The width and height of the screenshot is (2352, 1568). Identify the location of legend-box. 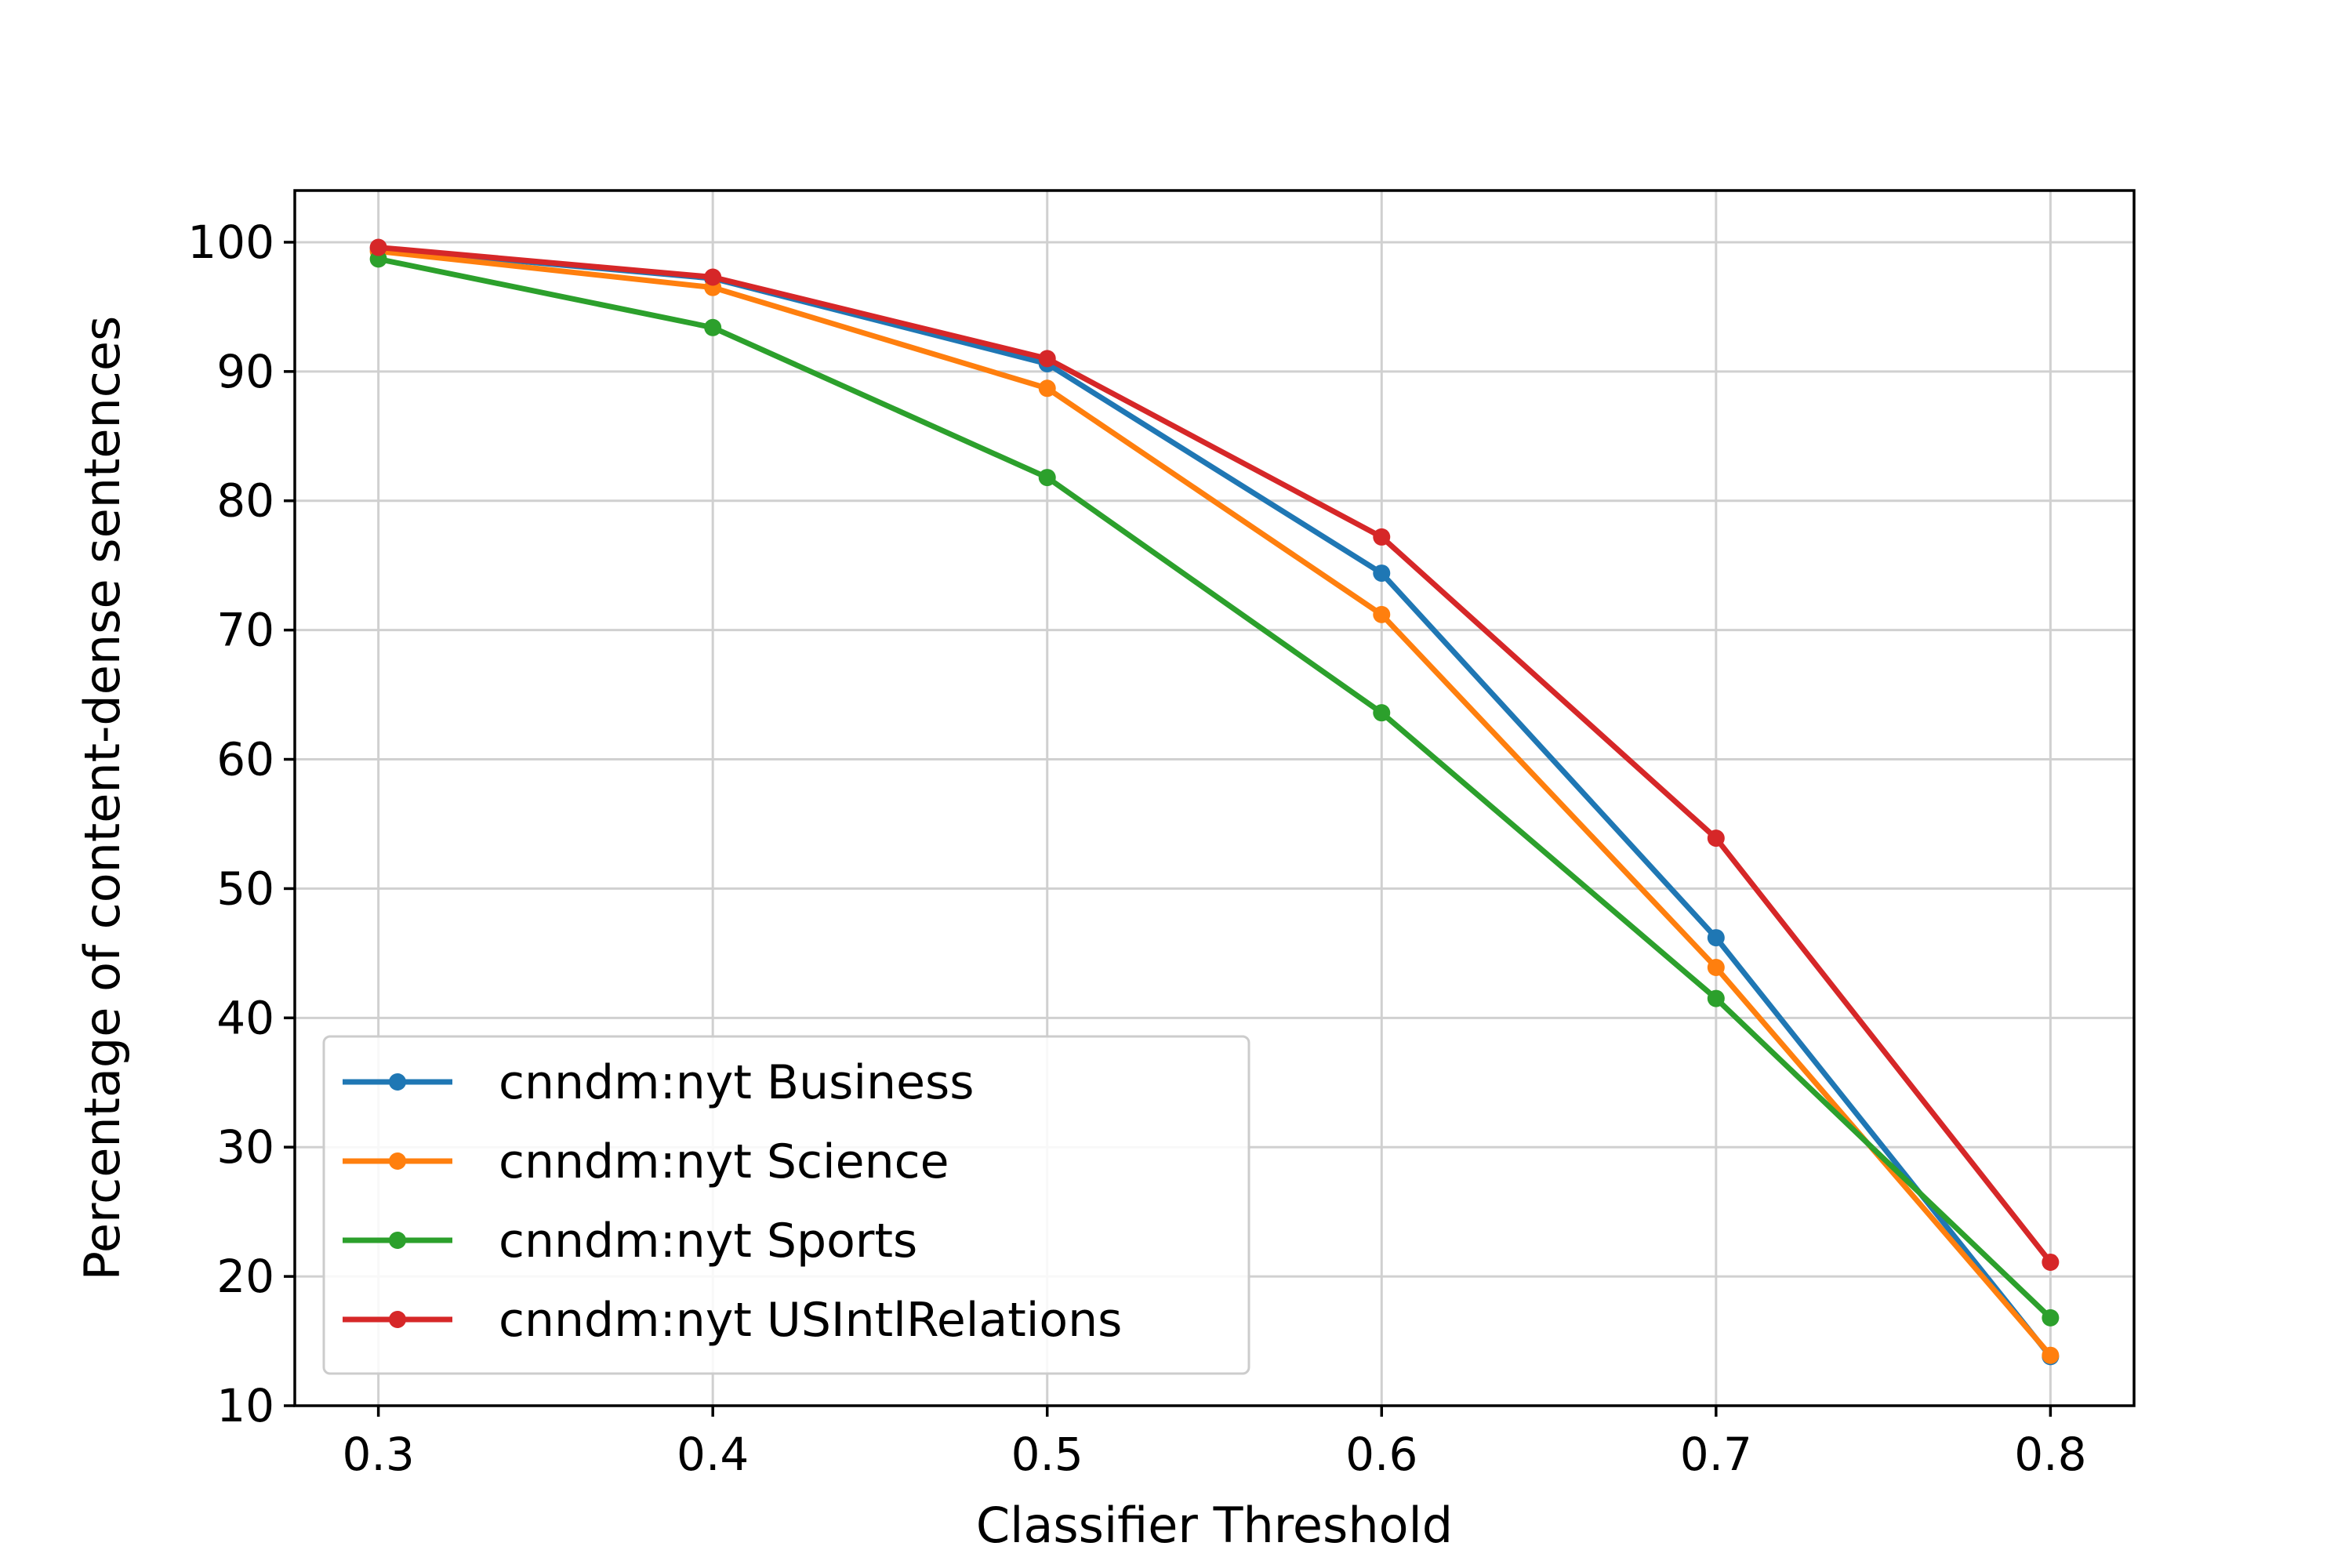
(786, 1205).